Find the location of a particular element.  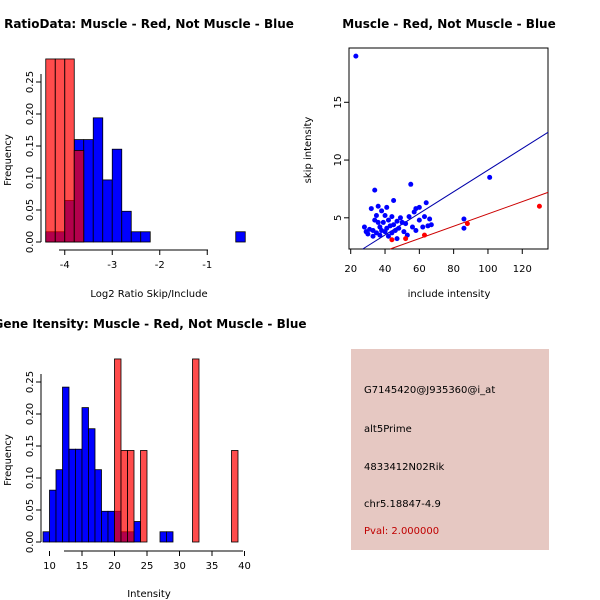

scatter-plot-box is located at coordinates (448, 148).